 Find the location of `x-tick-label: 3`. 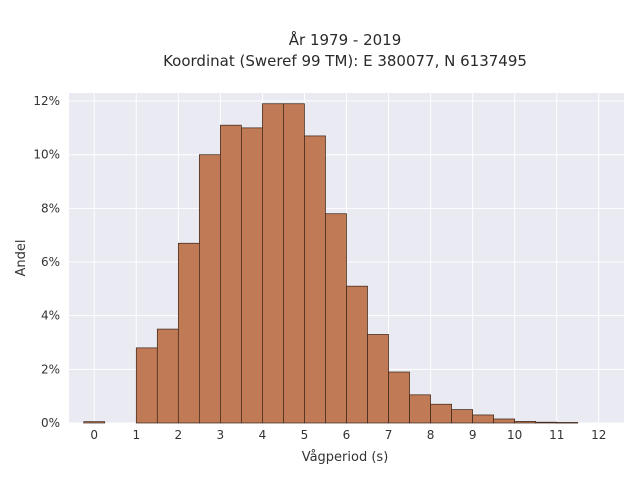

x-tick-label: 3 is located at coordinates (221, 435).